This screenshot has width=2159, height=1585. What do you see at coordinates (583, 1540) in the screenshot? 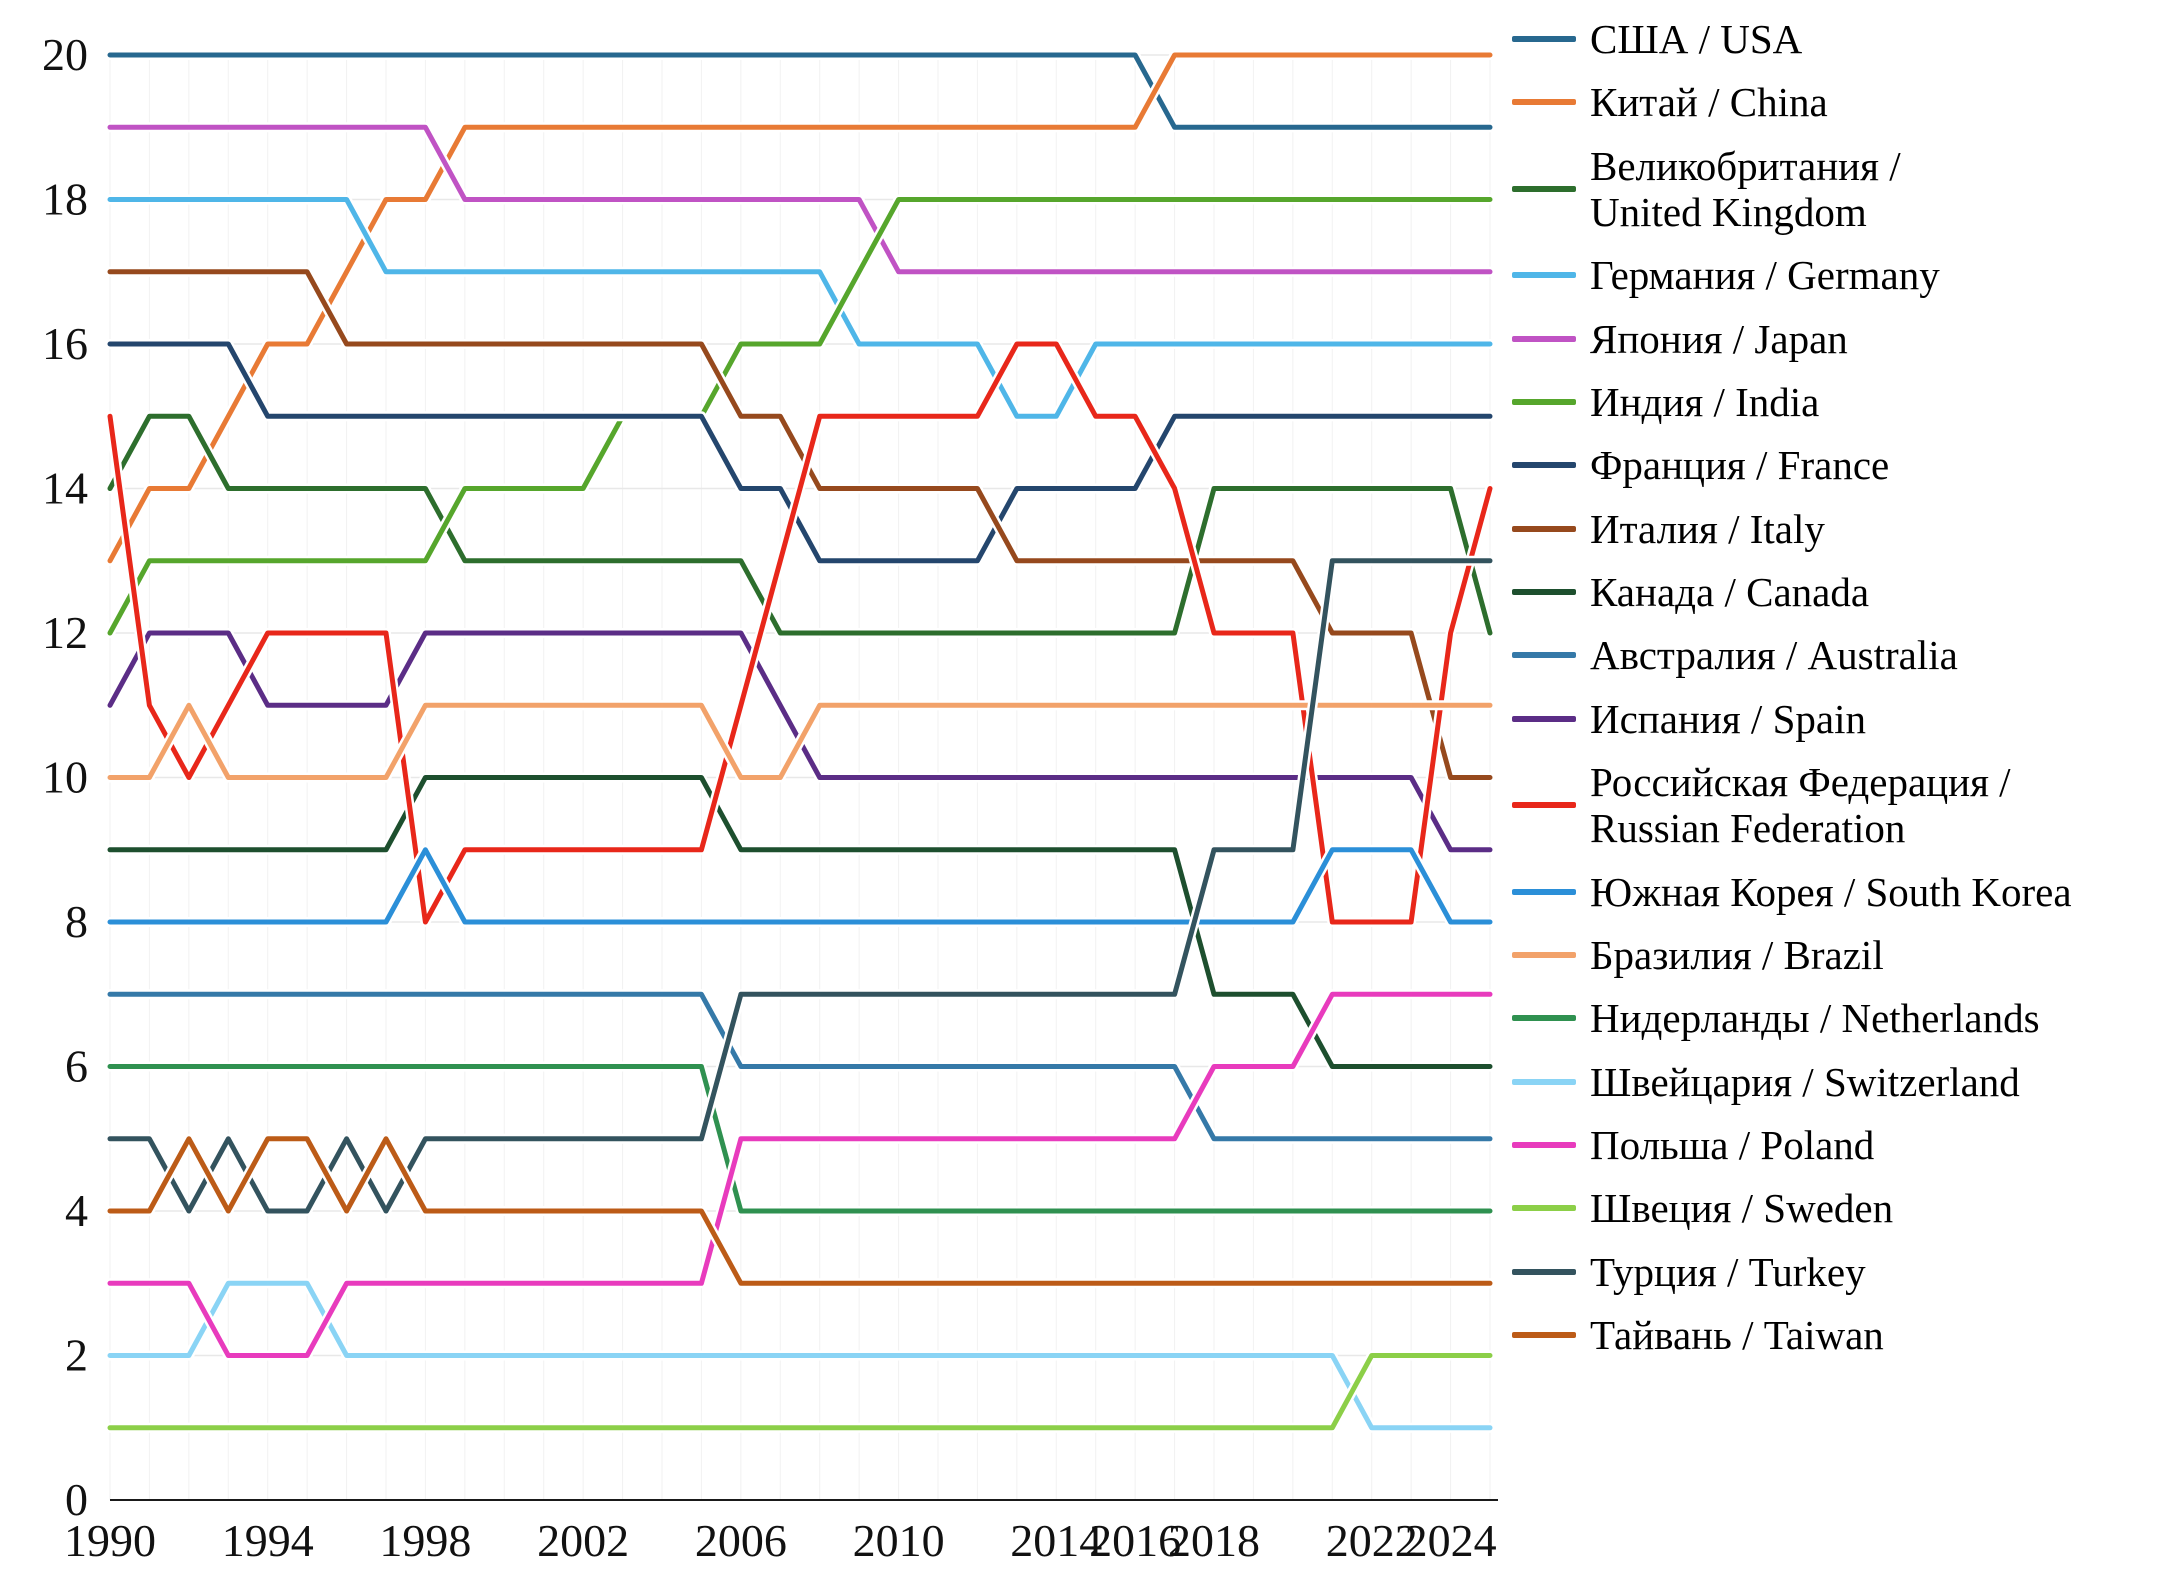
I see `x-tick-label: 2002` at bounding box center [583, 1540].